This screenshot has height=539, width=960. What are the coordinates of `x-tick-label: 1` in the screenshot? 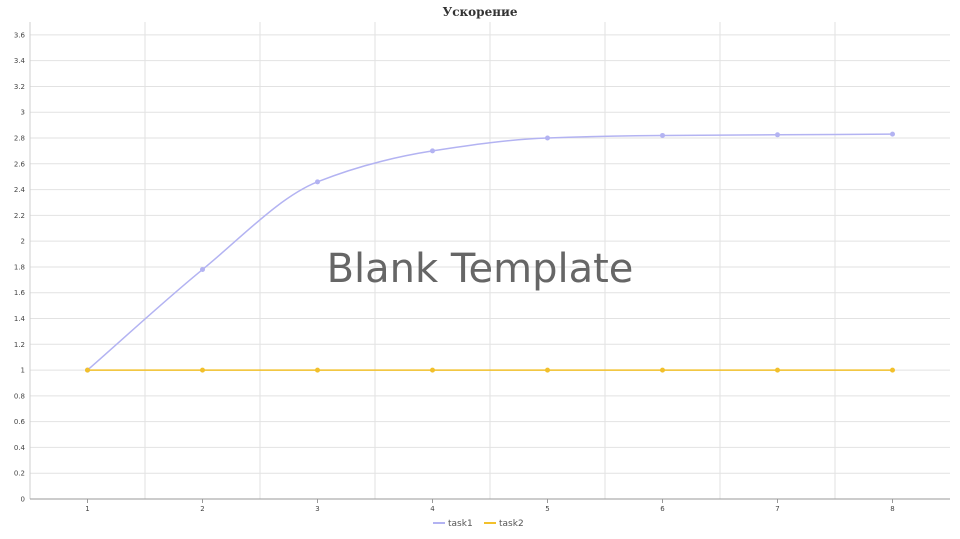 It's located at (87, 509).